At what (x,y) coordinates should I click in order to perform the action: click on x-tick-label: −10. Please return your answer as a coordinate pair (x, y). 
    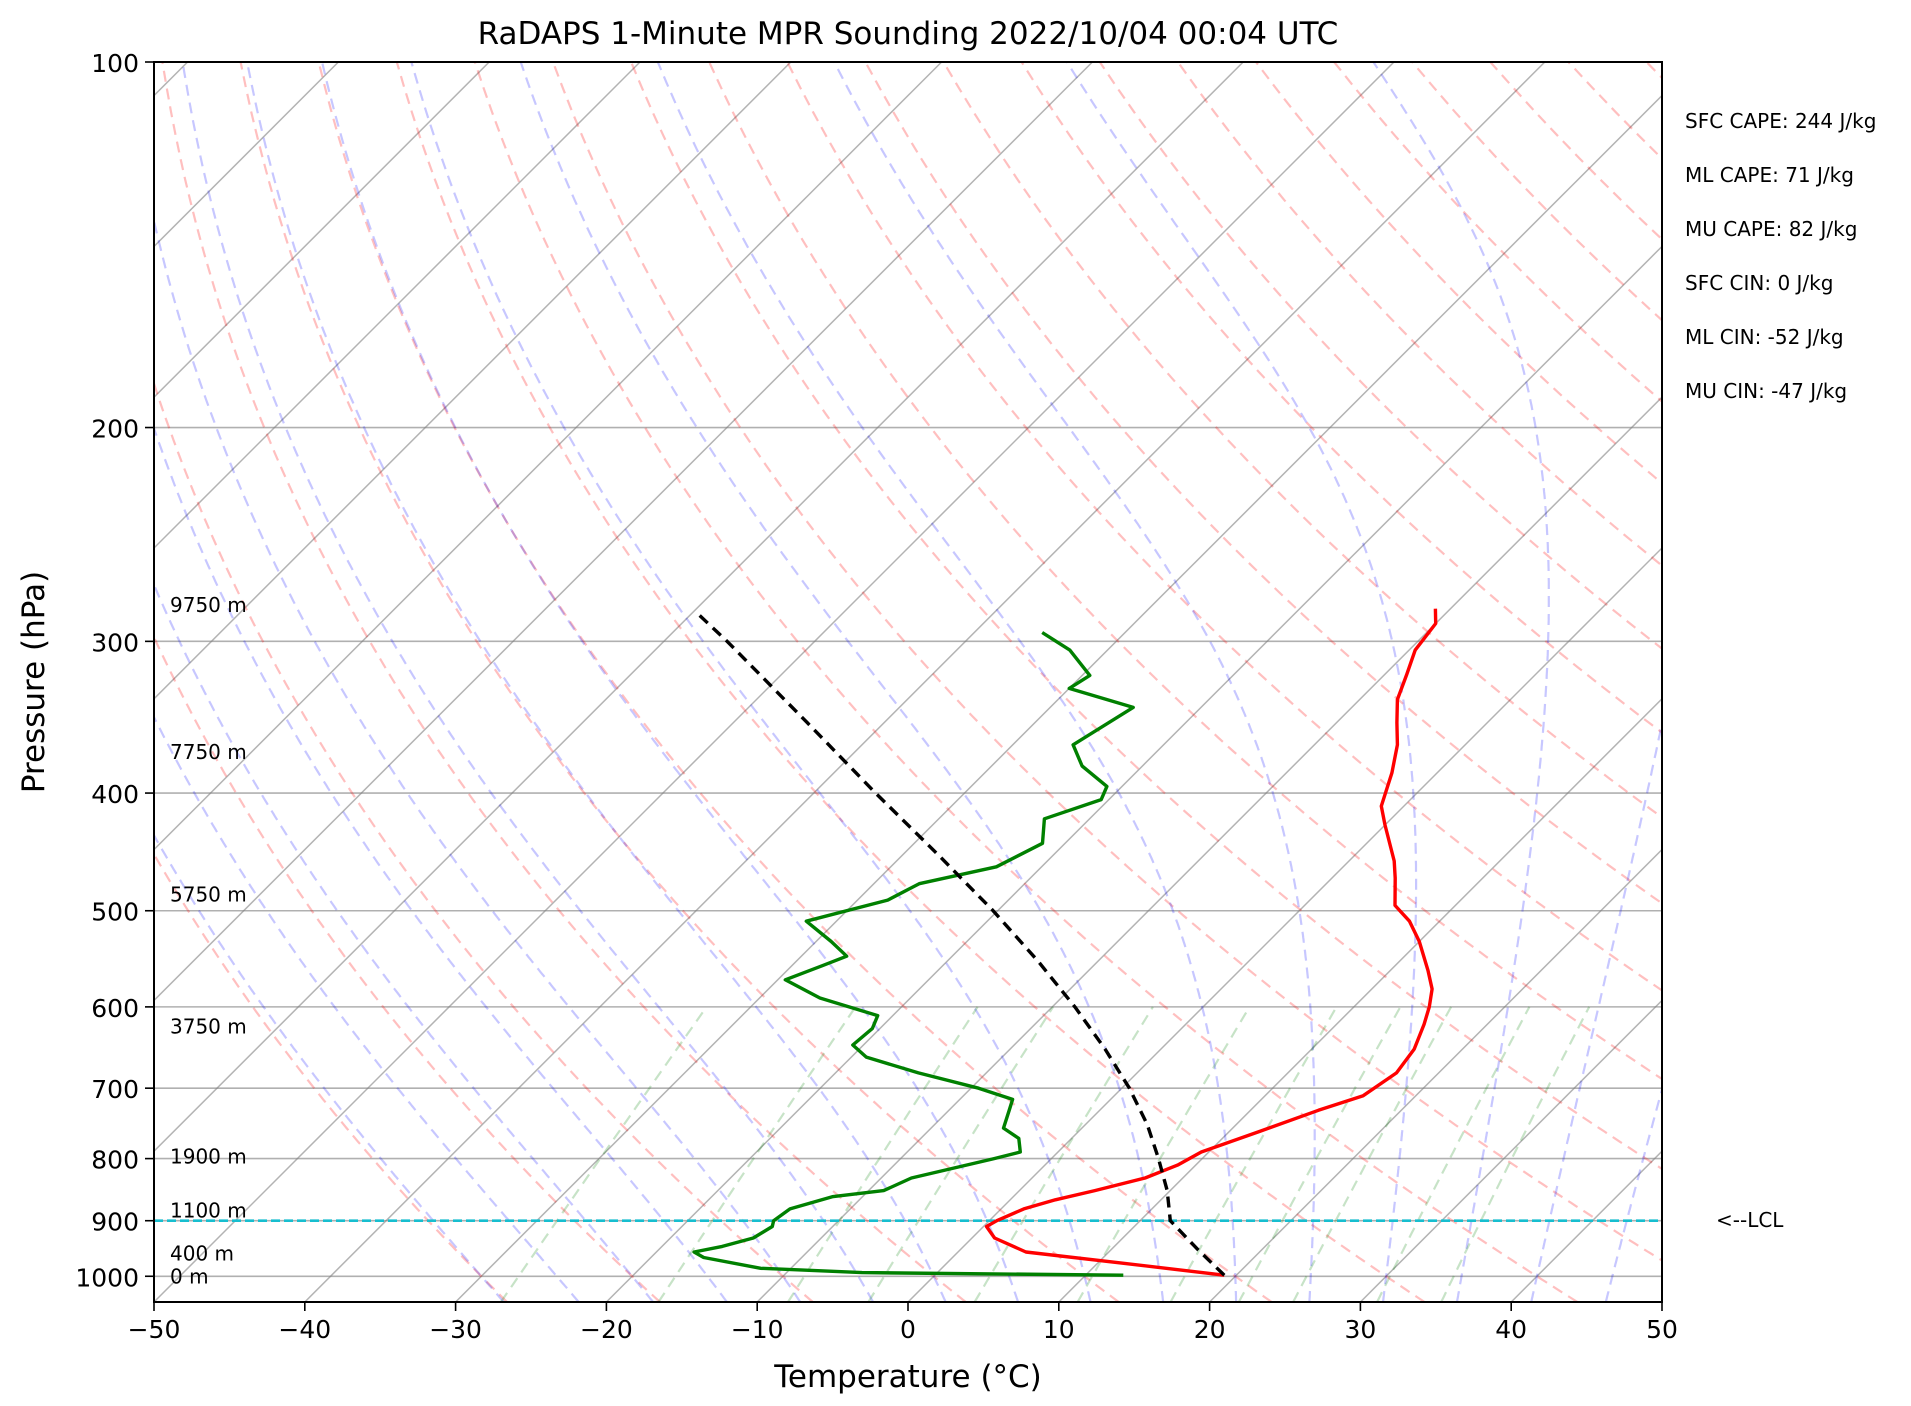
    Looking at the image, I should click on (757, 1329).